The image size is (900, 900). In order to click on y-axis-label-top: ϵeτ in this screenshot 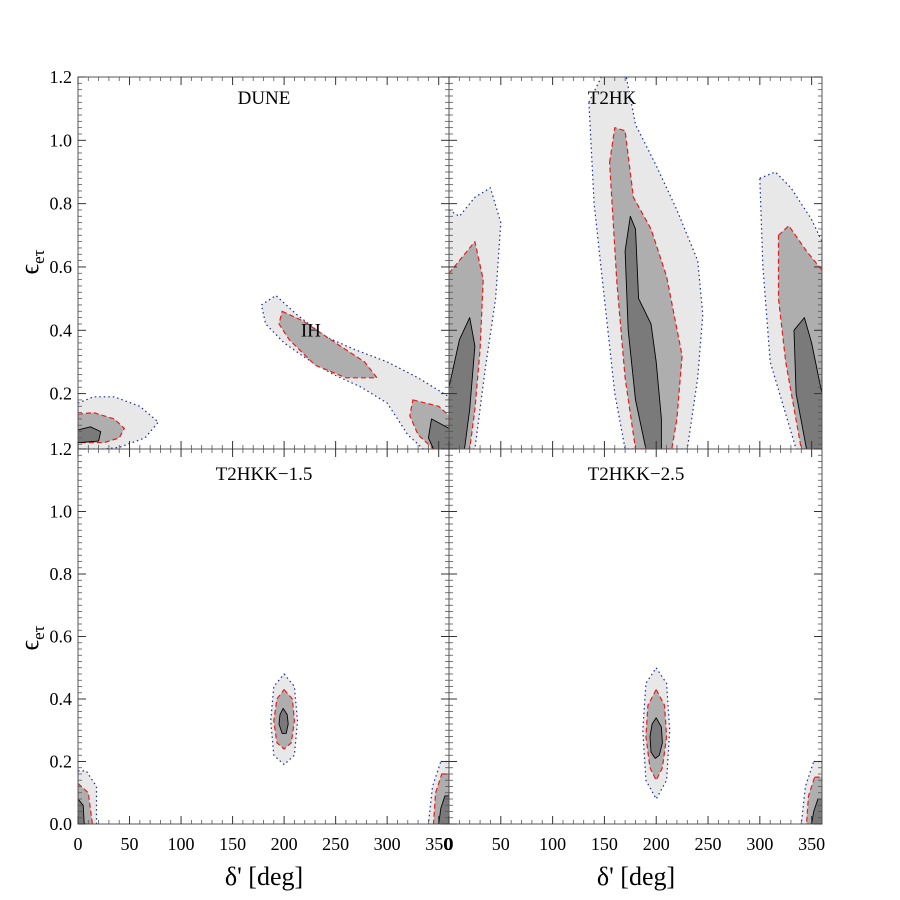, I will do `click(31, 261)`.